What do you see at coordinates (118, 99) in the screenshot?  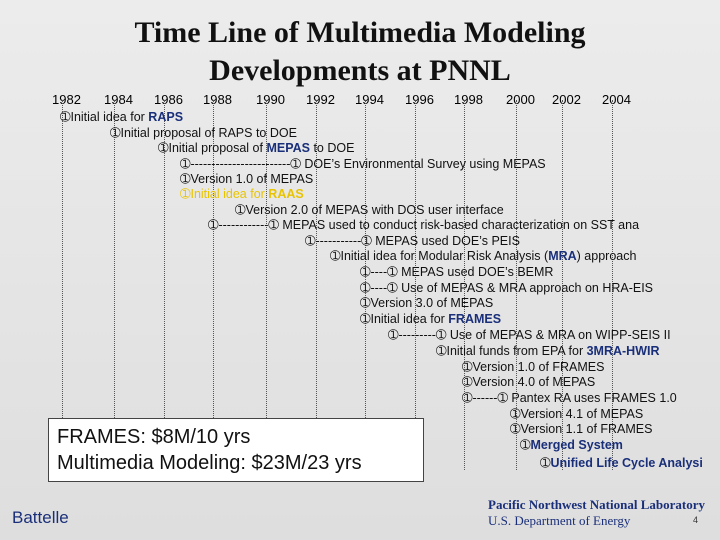 I see `year-label: 1984` at bounding box center [118, 99].